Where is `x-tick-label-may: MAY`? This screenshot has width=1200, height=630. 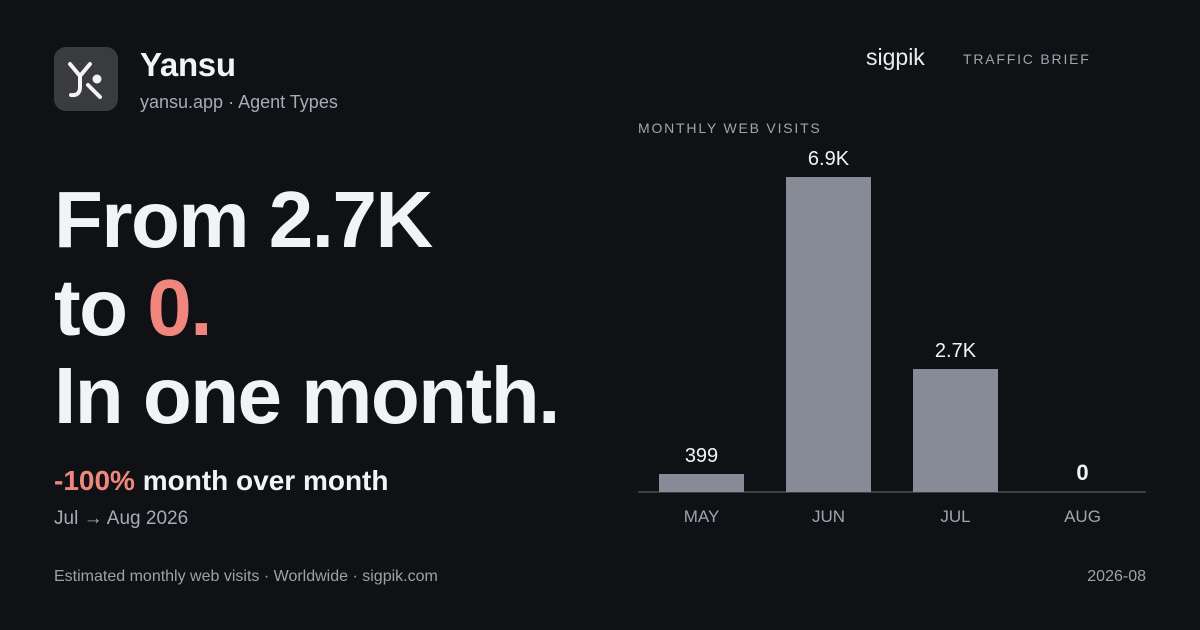 x-tick-label-may: MAY is located at coordinates (702, 516).